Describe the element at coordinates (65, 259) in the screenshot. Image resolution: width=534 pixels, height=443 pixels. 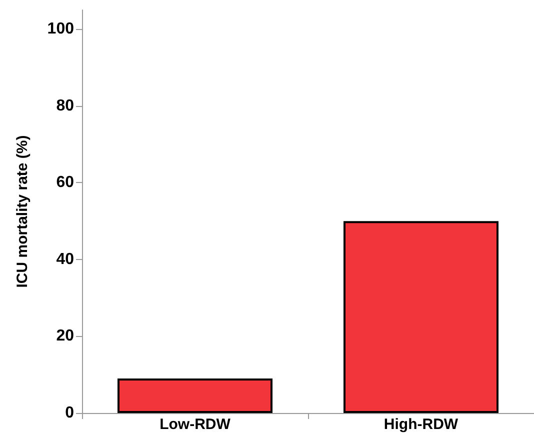
I see `y-tick-label: 40` at that location.